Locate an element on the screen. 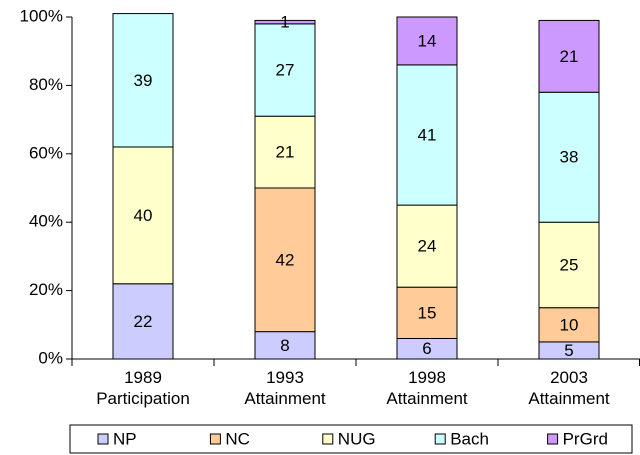  x-tick-label: 2003 Attainment is located at coordinates (569, 388).